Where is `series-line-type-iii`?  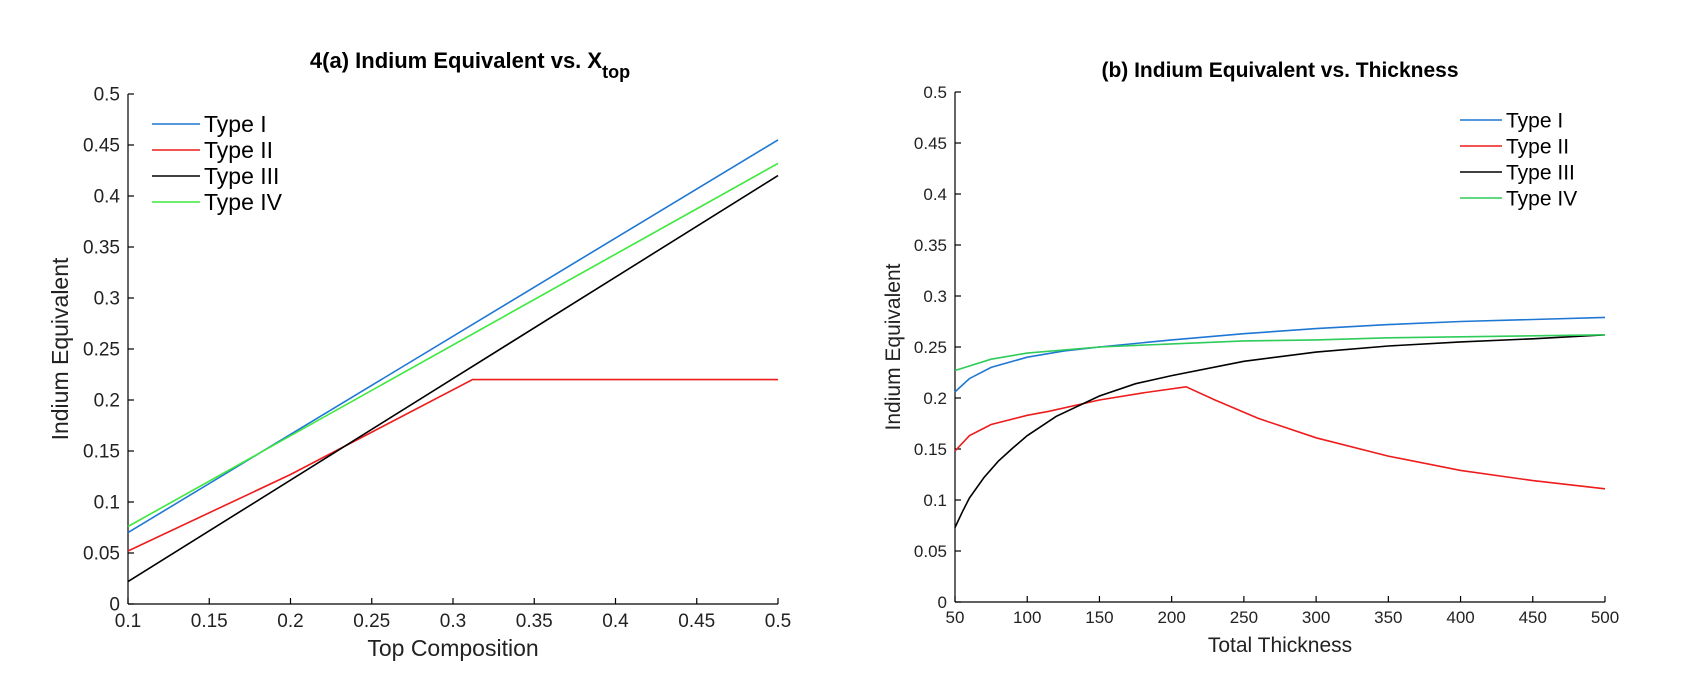
series-line-type-iii is located at coordinates (1280, 431).